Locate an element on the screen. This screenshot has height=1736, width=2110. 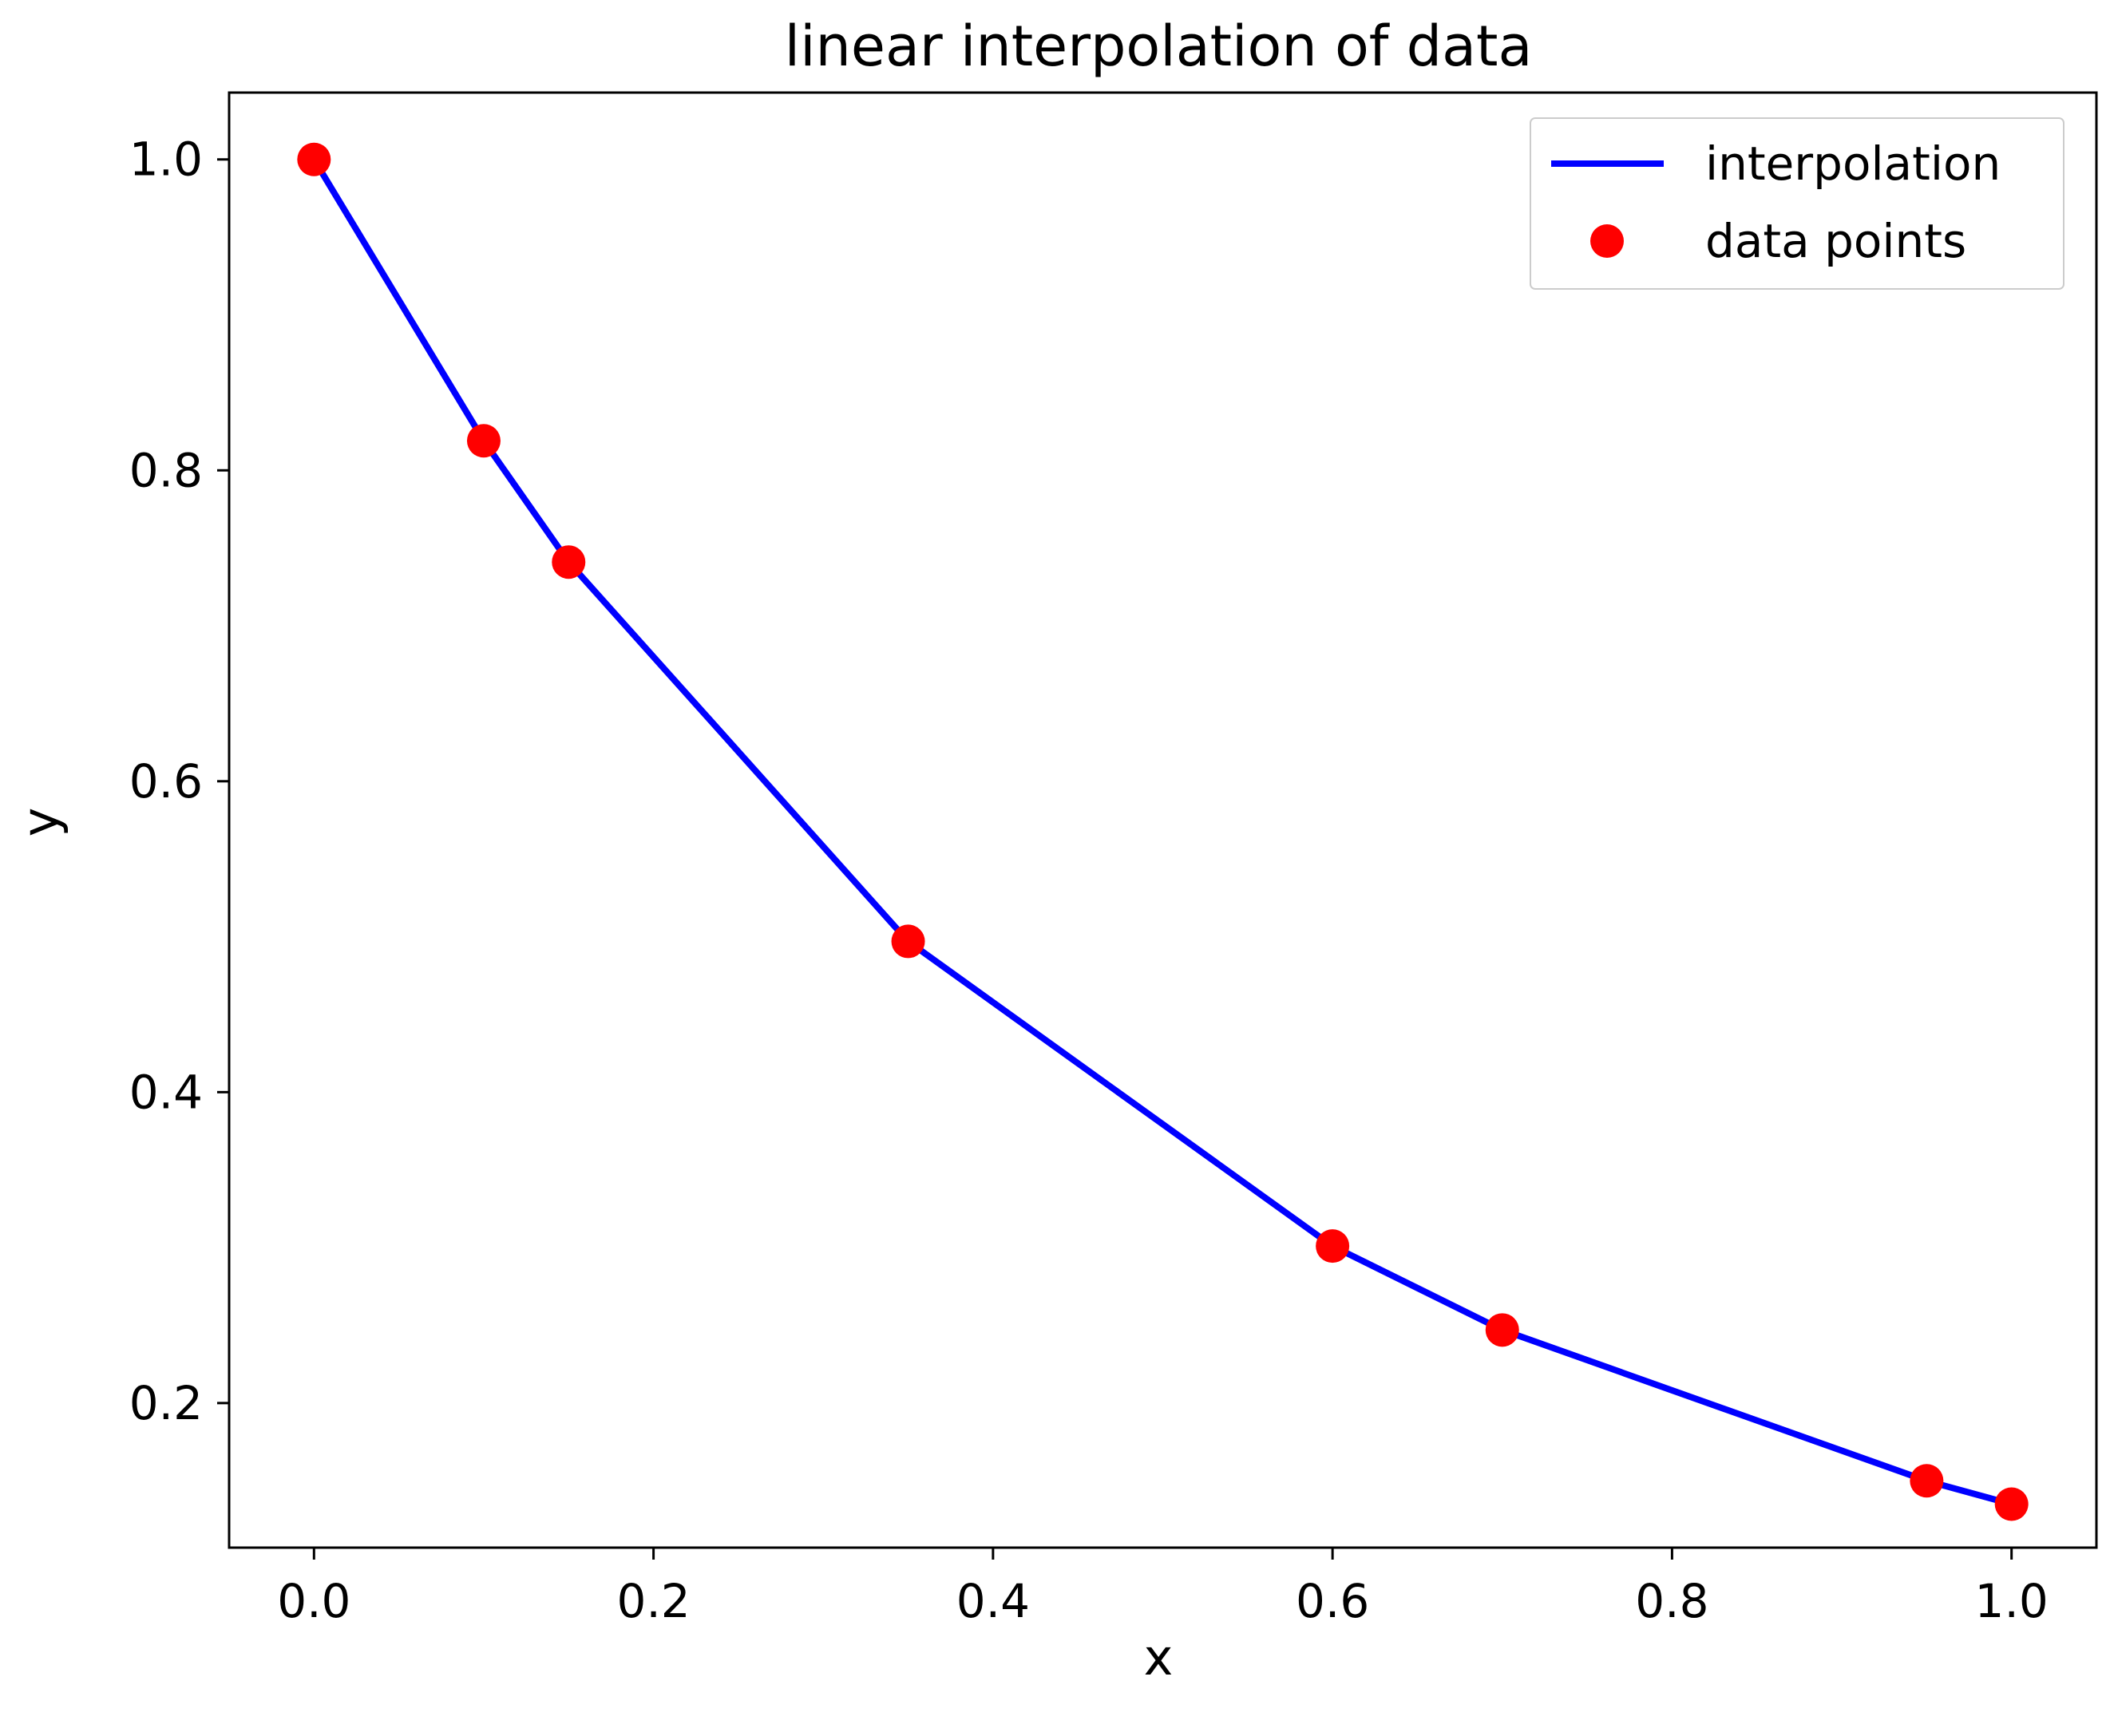
y-axis-label: y is located at coordinates (40, 822).